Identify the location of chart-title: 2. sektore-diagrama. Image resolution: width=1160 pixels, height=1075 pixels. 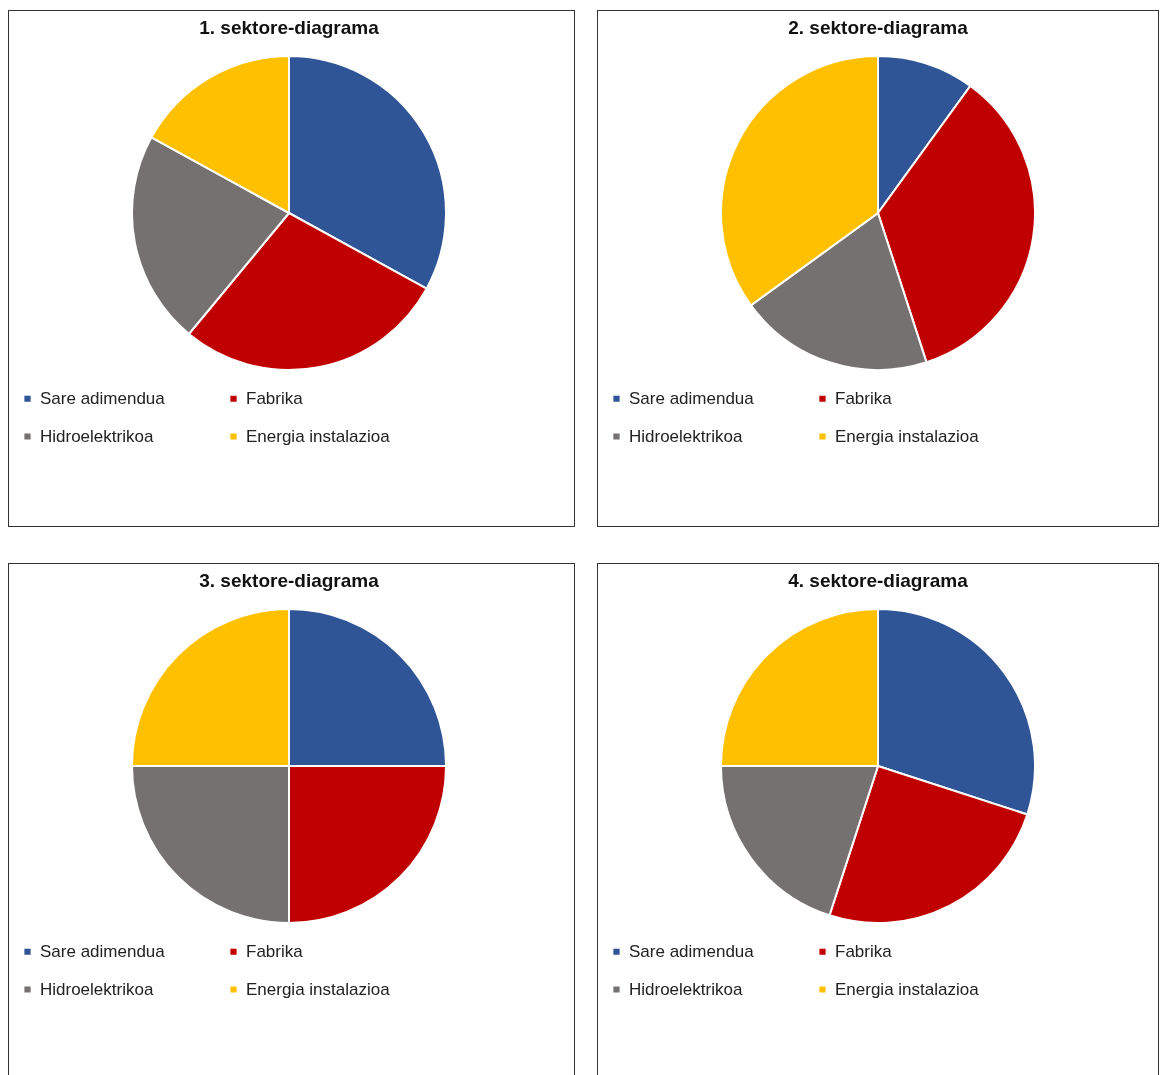
(878, 27).